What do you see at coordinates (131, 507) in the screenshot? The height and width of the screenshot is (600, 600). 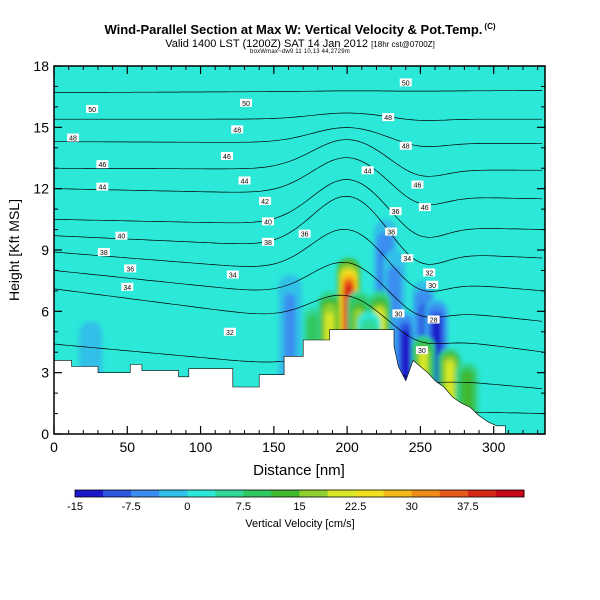 I see `colorbar-tick-label: -7.5` at bounding box center [131, 507].